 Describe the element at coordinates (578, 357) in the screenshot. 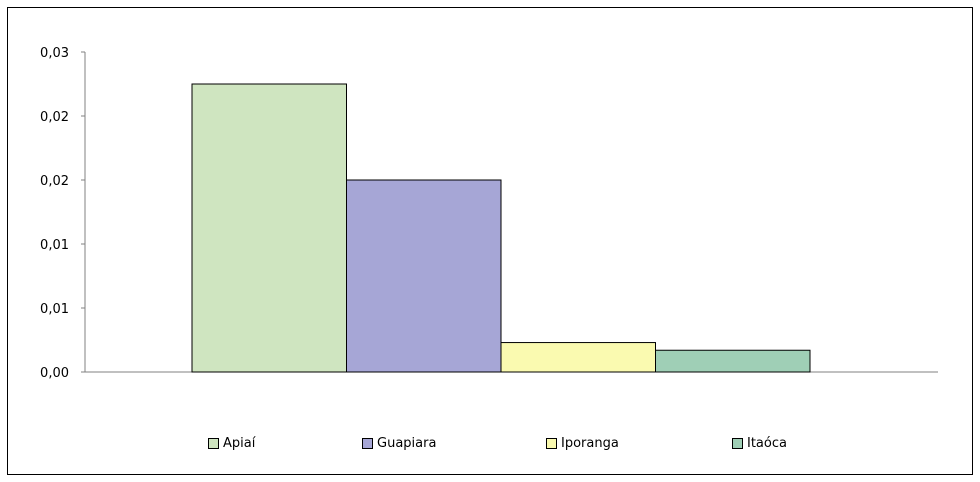

I see `bar-iporanga` at that location.